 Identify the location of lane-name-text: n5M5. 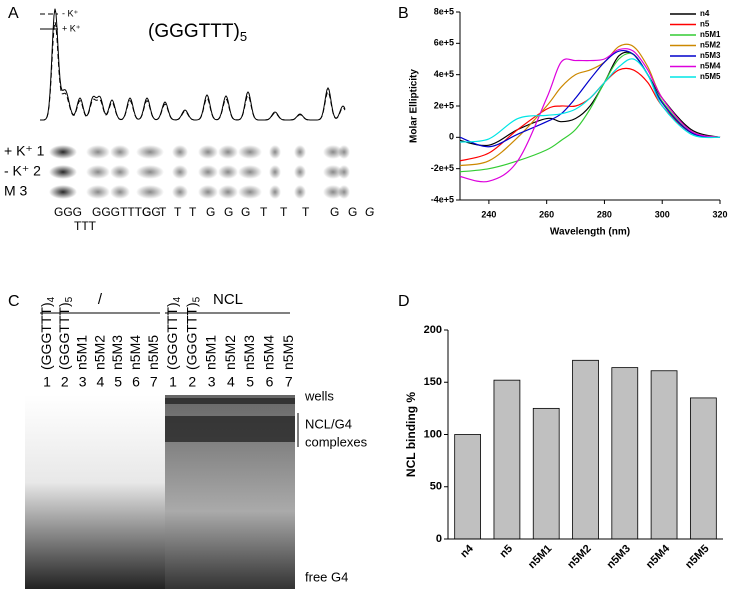
(288, 352).